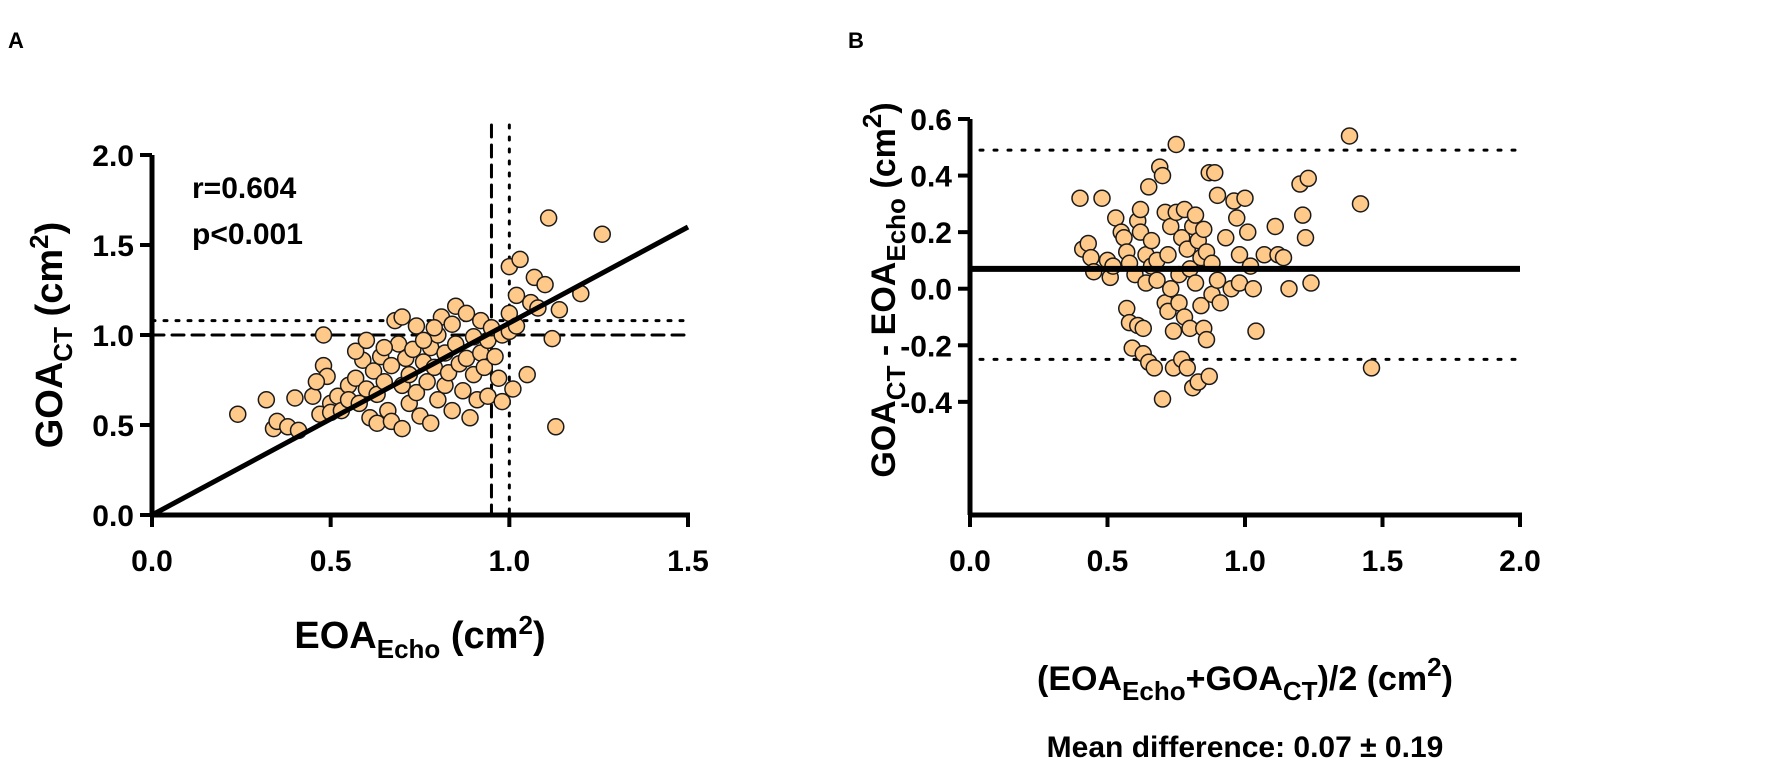 Image resolution: width=1772 pixels, height=775 pixels. Describe the element at coordinates (1245, 679) in the screenshot. I see `x-axis-label-b: (EOAEcho+GOACT)/2 (cm2)` at that location.